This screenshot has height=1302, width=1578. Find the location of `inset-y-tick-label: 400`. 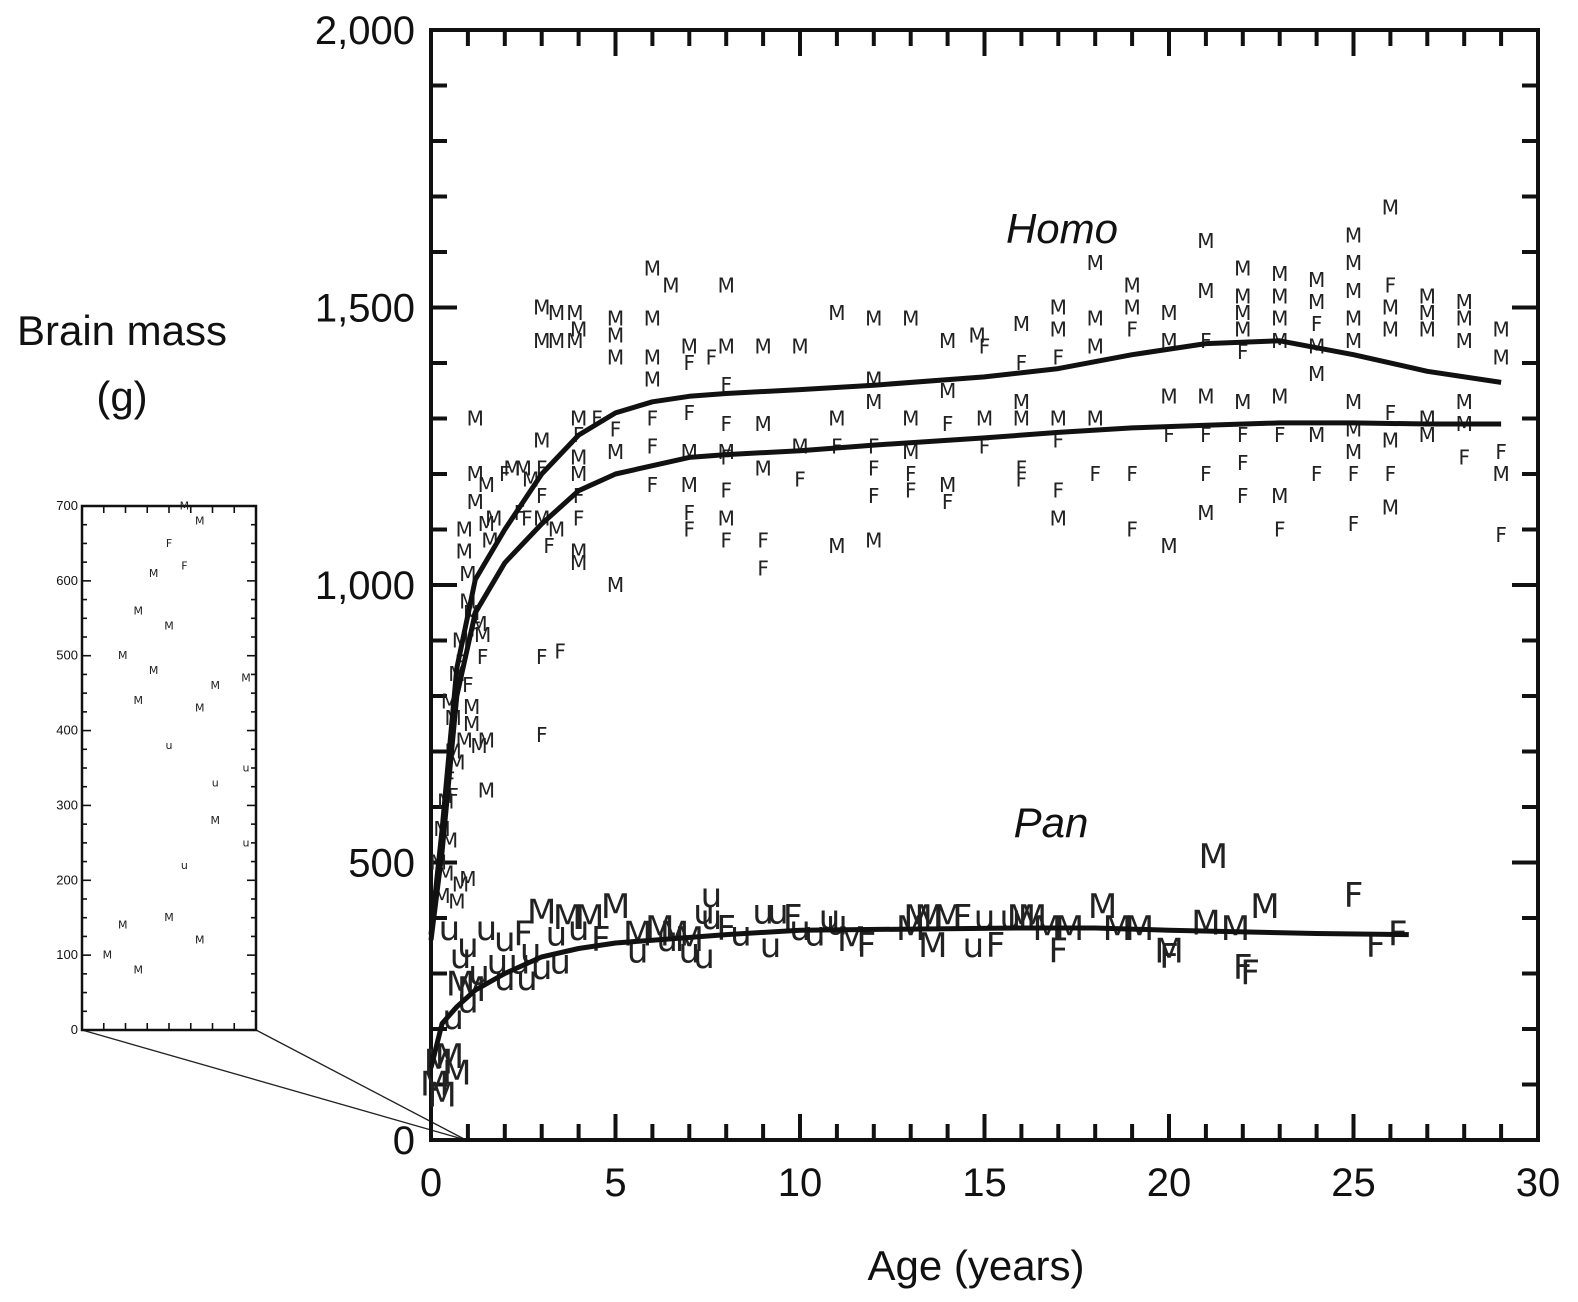

inset-y-tick-label: 400 is located at coordinates (67, 730).